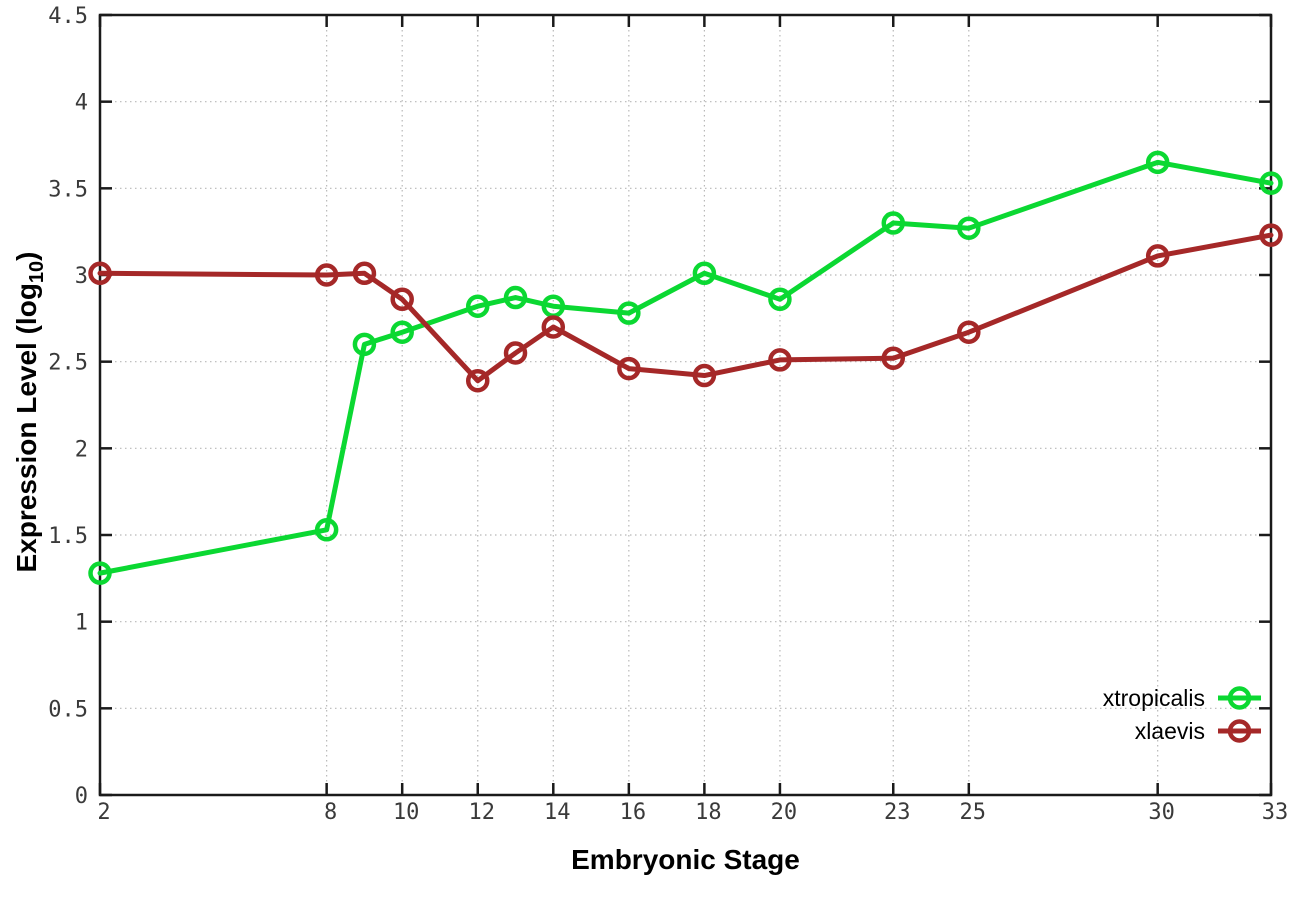 This screenshot has width=1296, height=907. I want to click on y-tick-label: 0, so click(81, 796).